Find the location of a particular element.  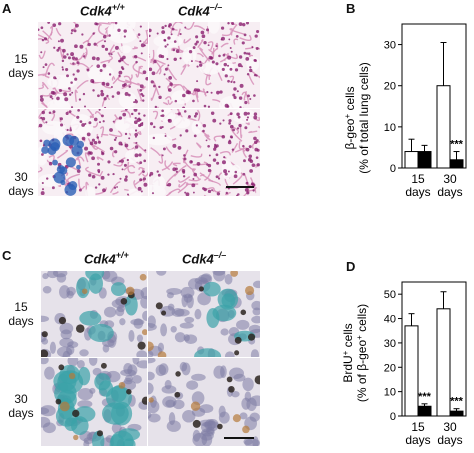

y-tick-label: 50 is located at coordinates (390, 295).